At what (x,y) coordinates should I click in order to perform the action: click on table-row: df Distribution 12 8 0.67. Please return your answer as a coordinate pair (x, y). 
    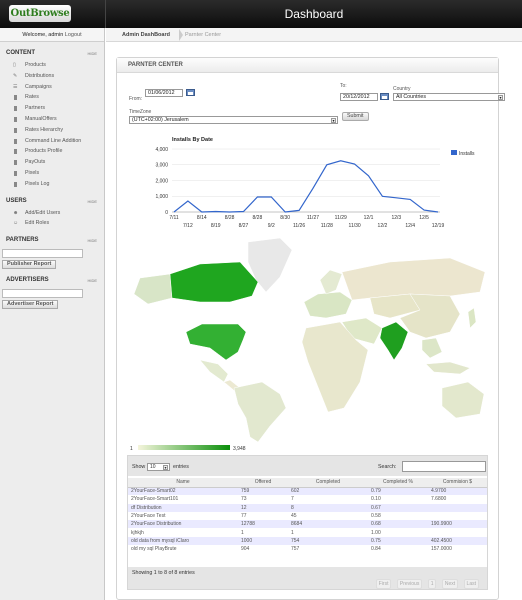
    Looking at the image, I should click on (307, 507).